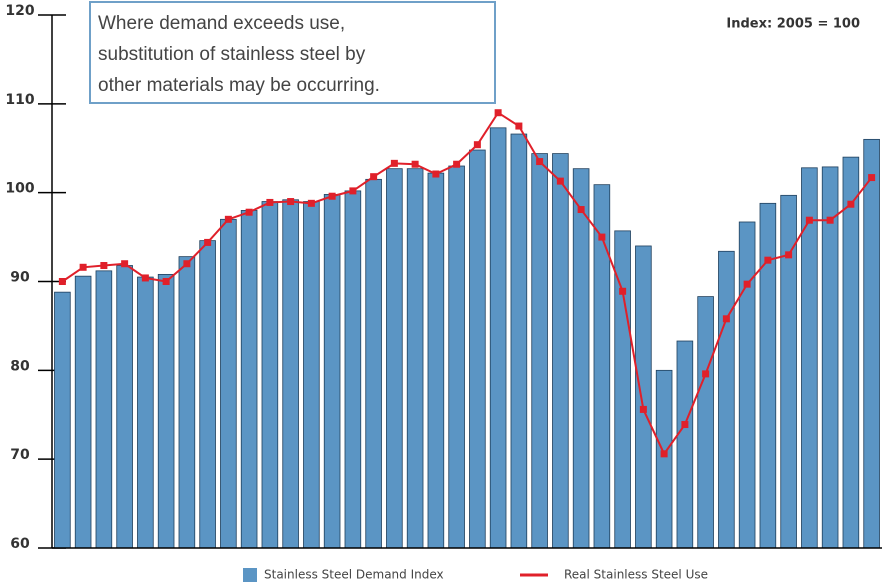 The height and width of the screenshot is (582, 885). I want to click on y-tick-label: 90, so click(20, 278).